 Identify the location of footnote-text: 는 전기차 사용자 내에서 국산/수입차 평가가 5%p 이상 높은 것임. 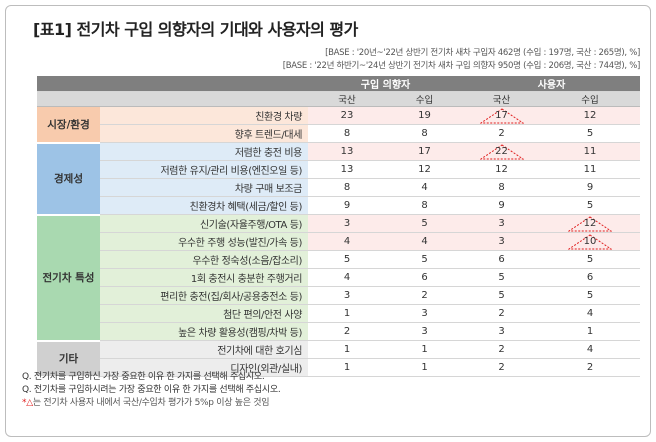
(151, 403).